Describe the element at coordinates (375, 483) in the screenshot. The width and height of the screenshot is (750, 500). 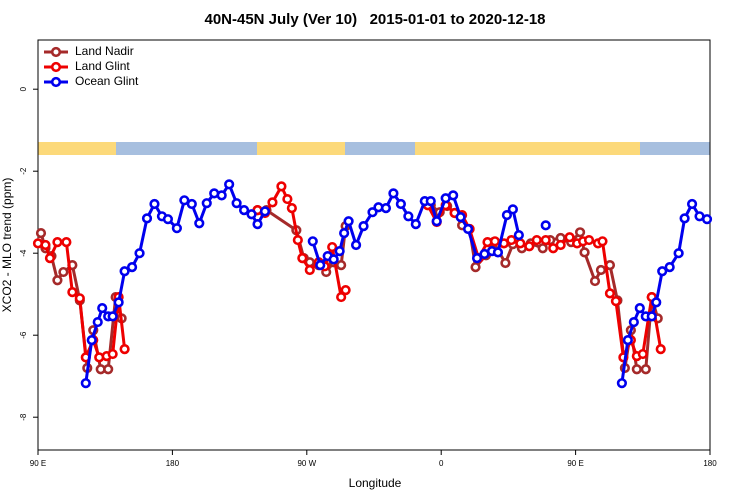
I see `x-axis-label: Longitude` at that location.